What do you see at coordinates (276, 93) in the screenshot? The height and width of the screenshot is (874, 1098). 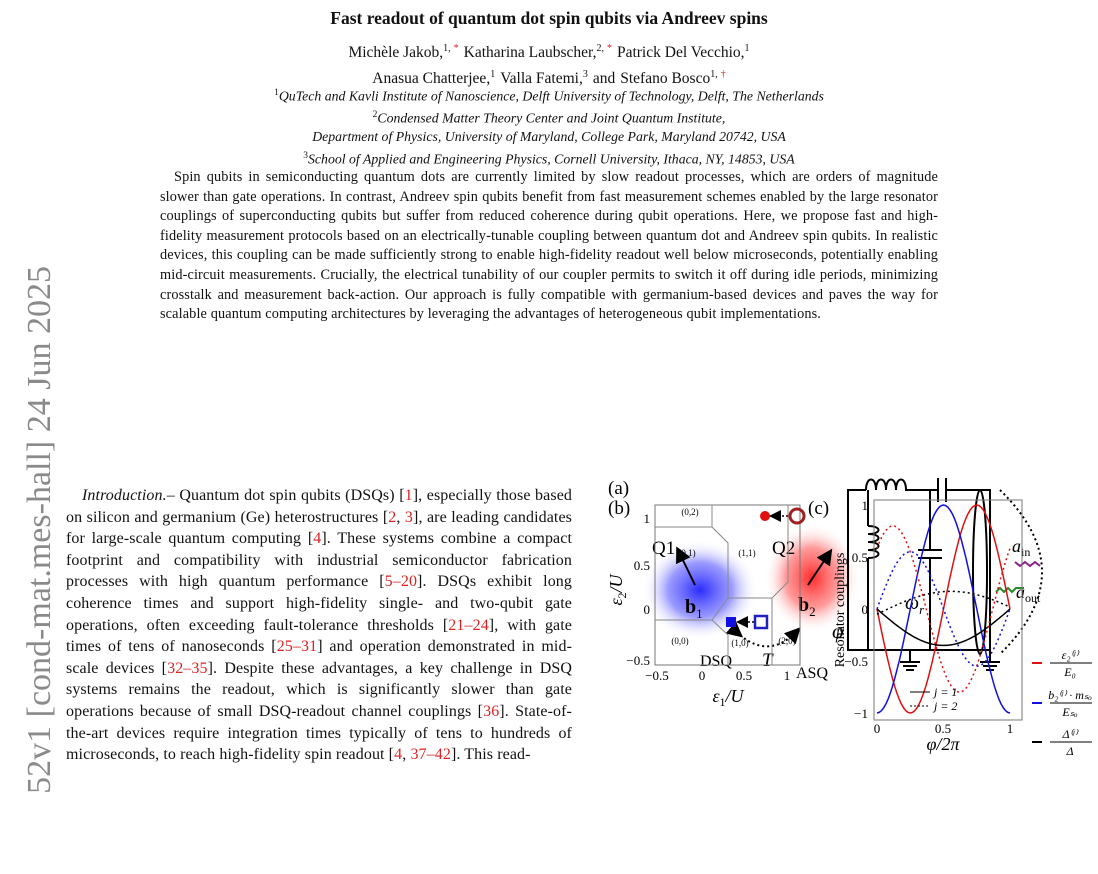 I see `affiliation-number: 1` at bounding box center [276, 93].